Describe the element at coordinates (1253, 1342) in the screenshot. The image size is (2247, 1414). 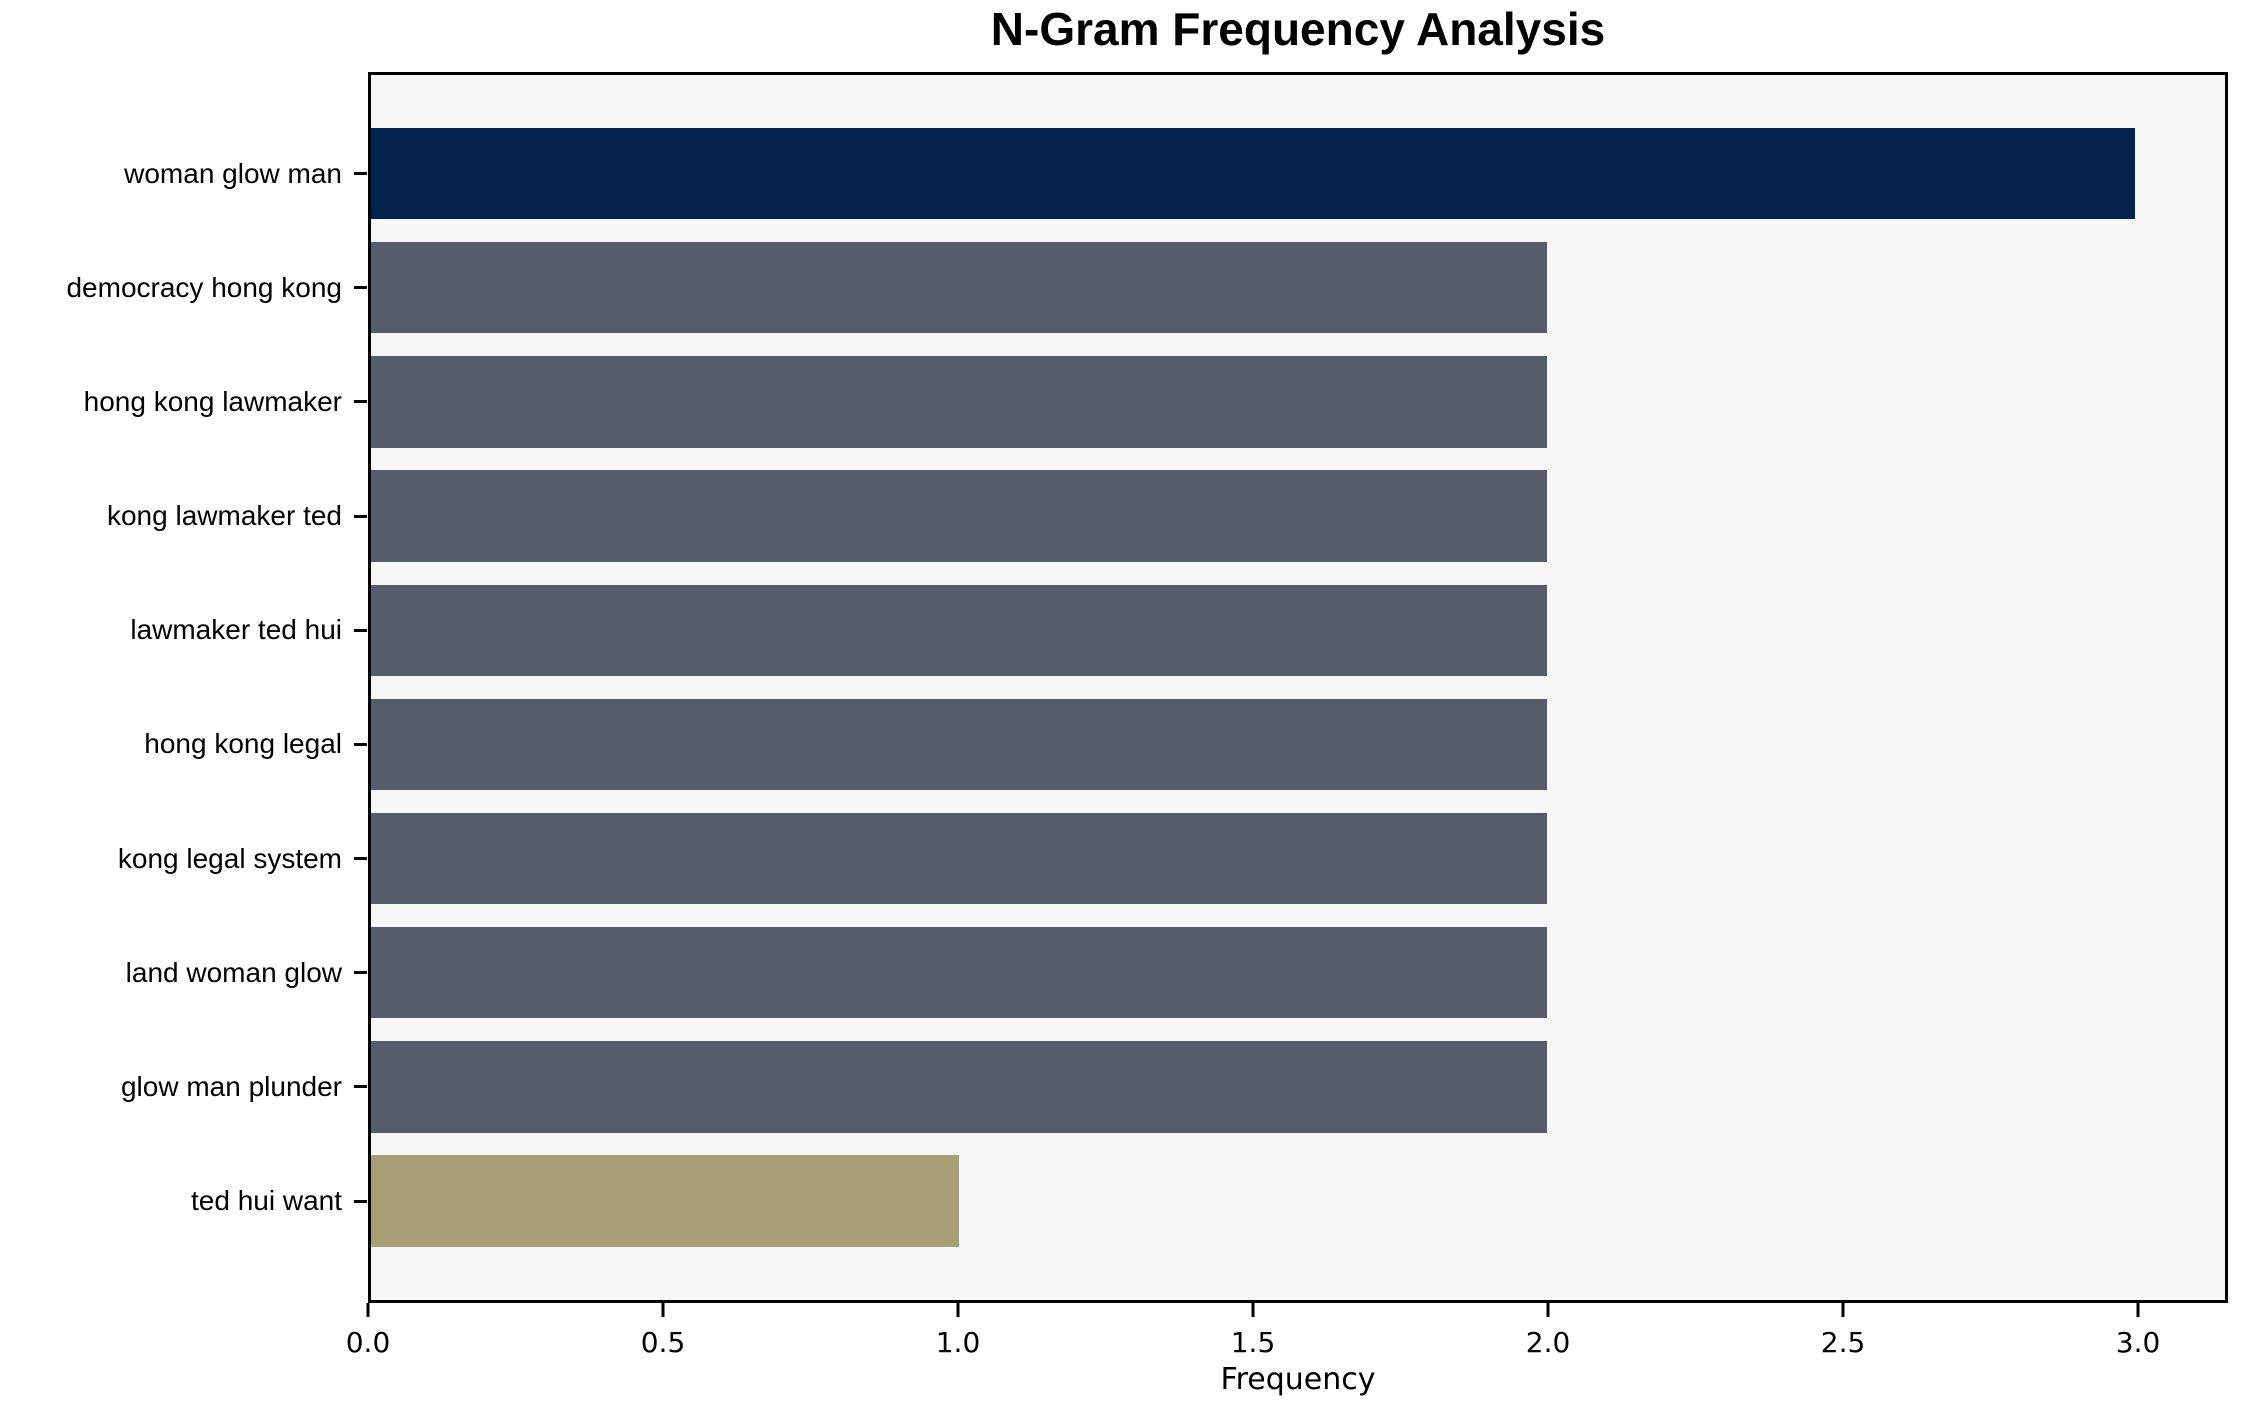
I see `x-tick-label: 1.5` at that location.